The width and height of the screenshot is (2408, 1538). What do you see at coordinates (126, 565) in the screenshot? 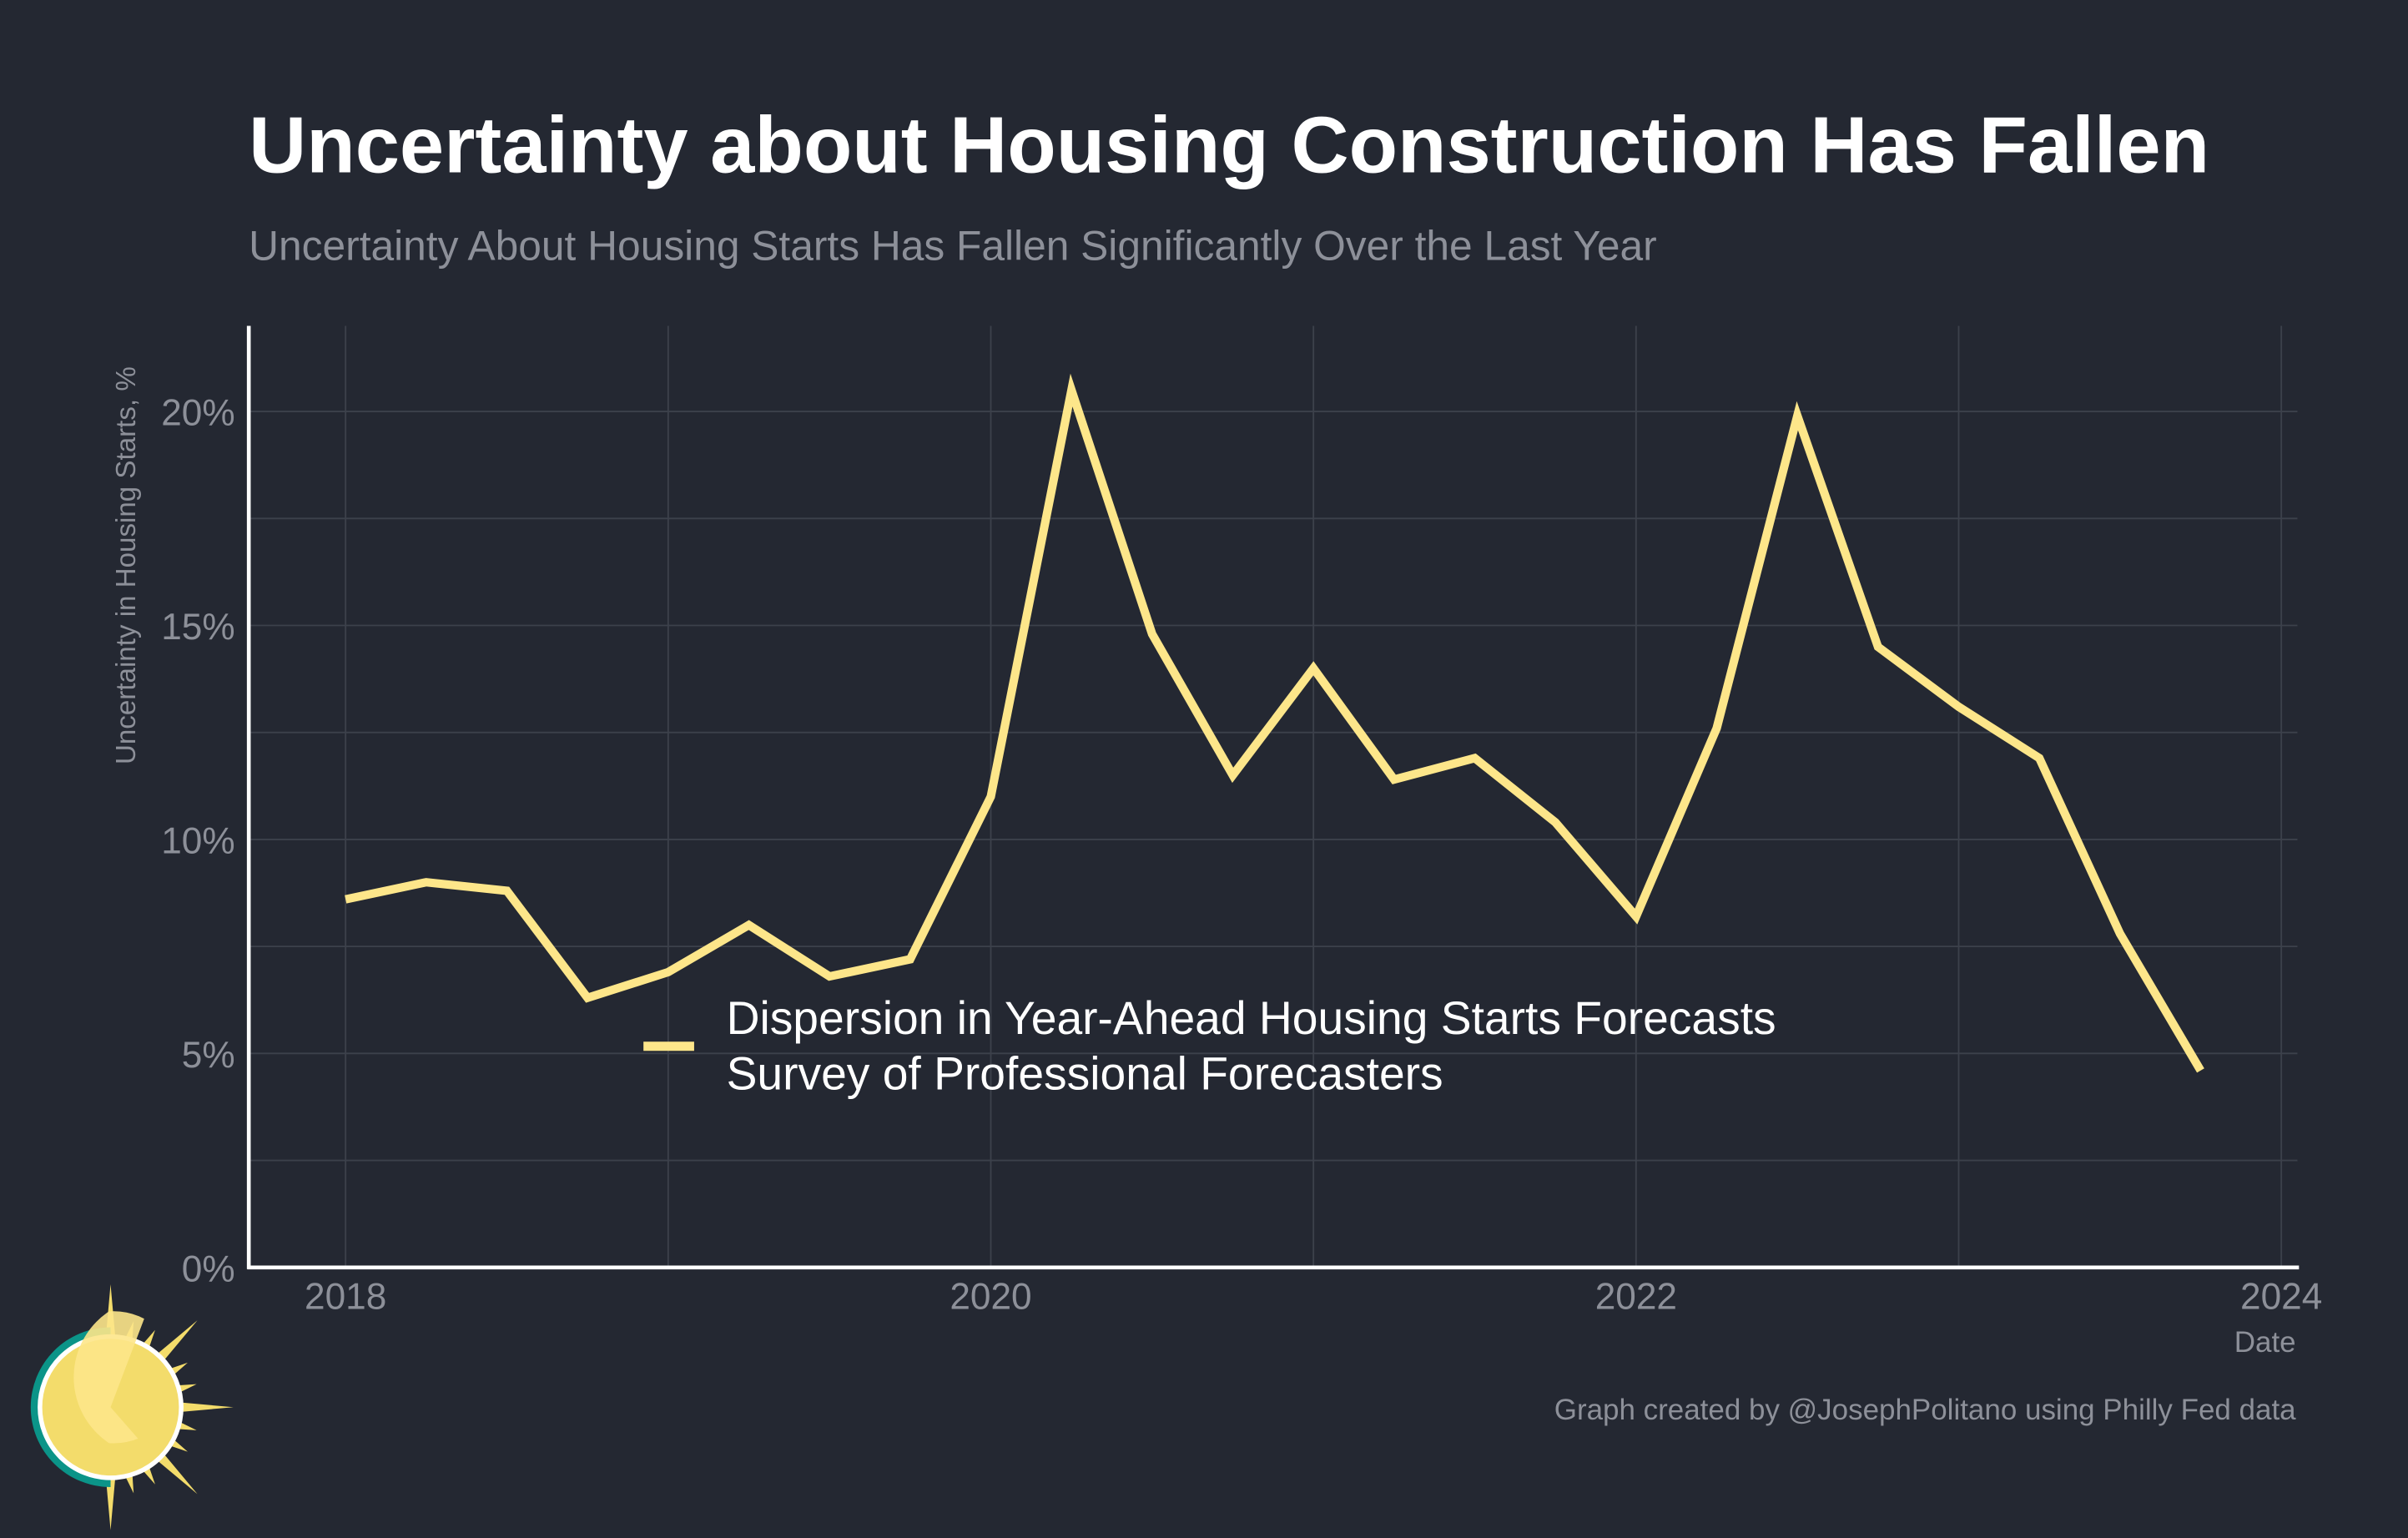
I see `y-axis-label: Uncertainty in Housing Starts, %` at bounding box center [126, 565].